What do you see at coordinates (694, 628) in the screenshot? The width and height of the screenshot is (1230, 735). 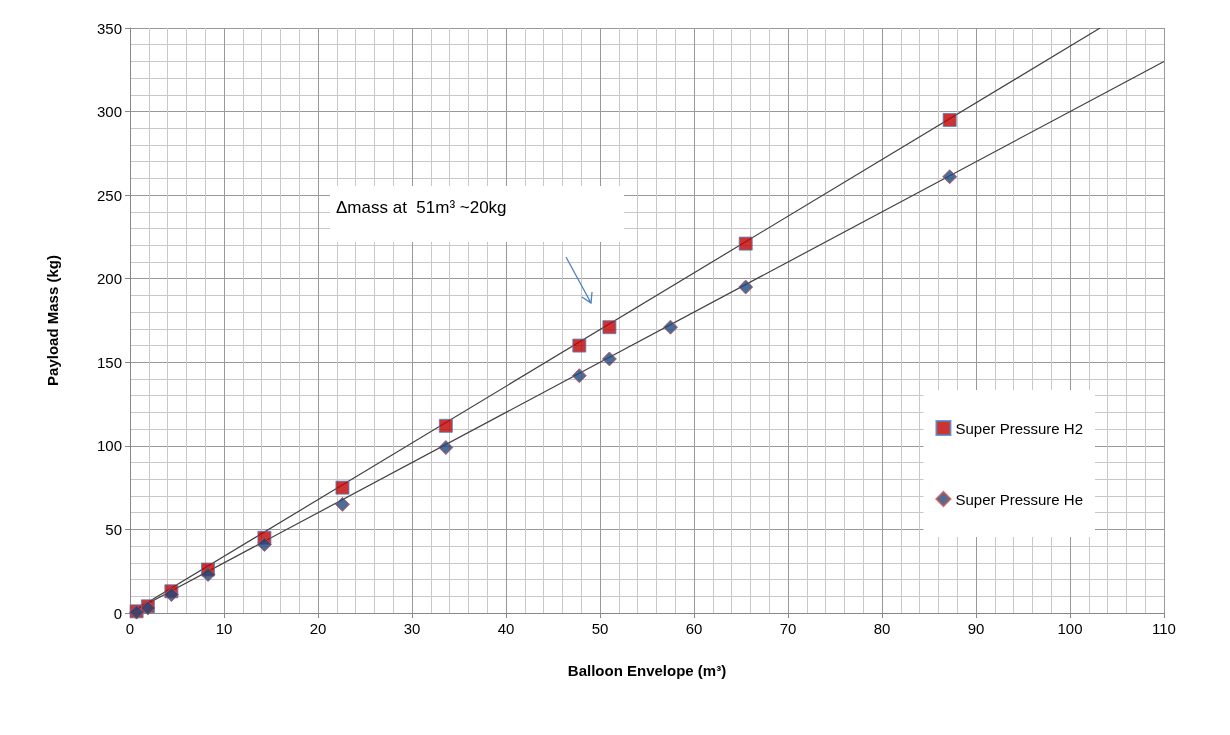 I see `x-tick-label: 60` at bounding box center [694, 628].